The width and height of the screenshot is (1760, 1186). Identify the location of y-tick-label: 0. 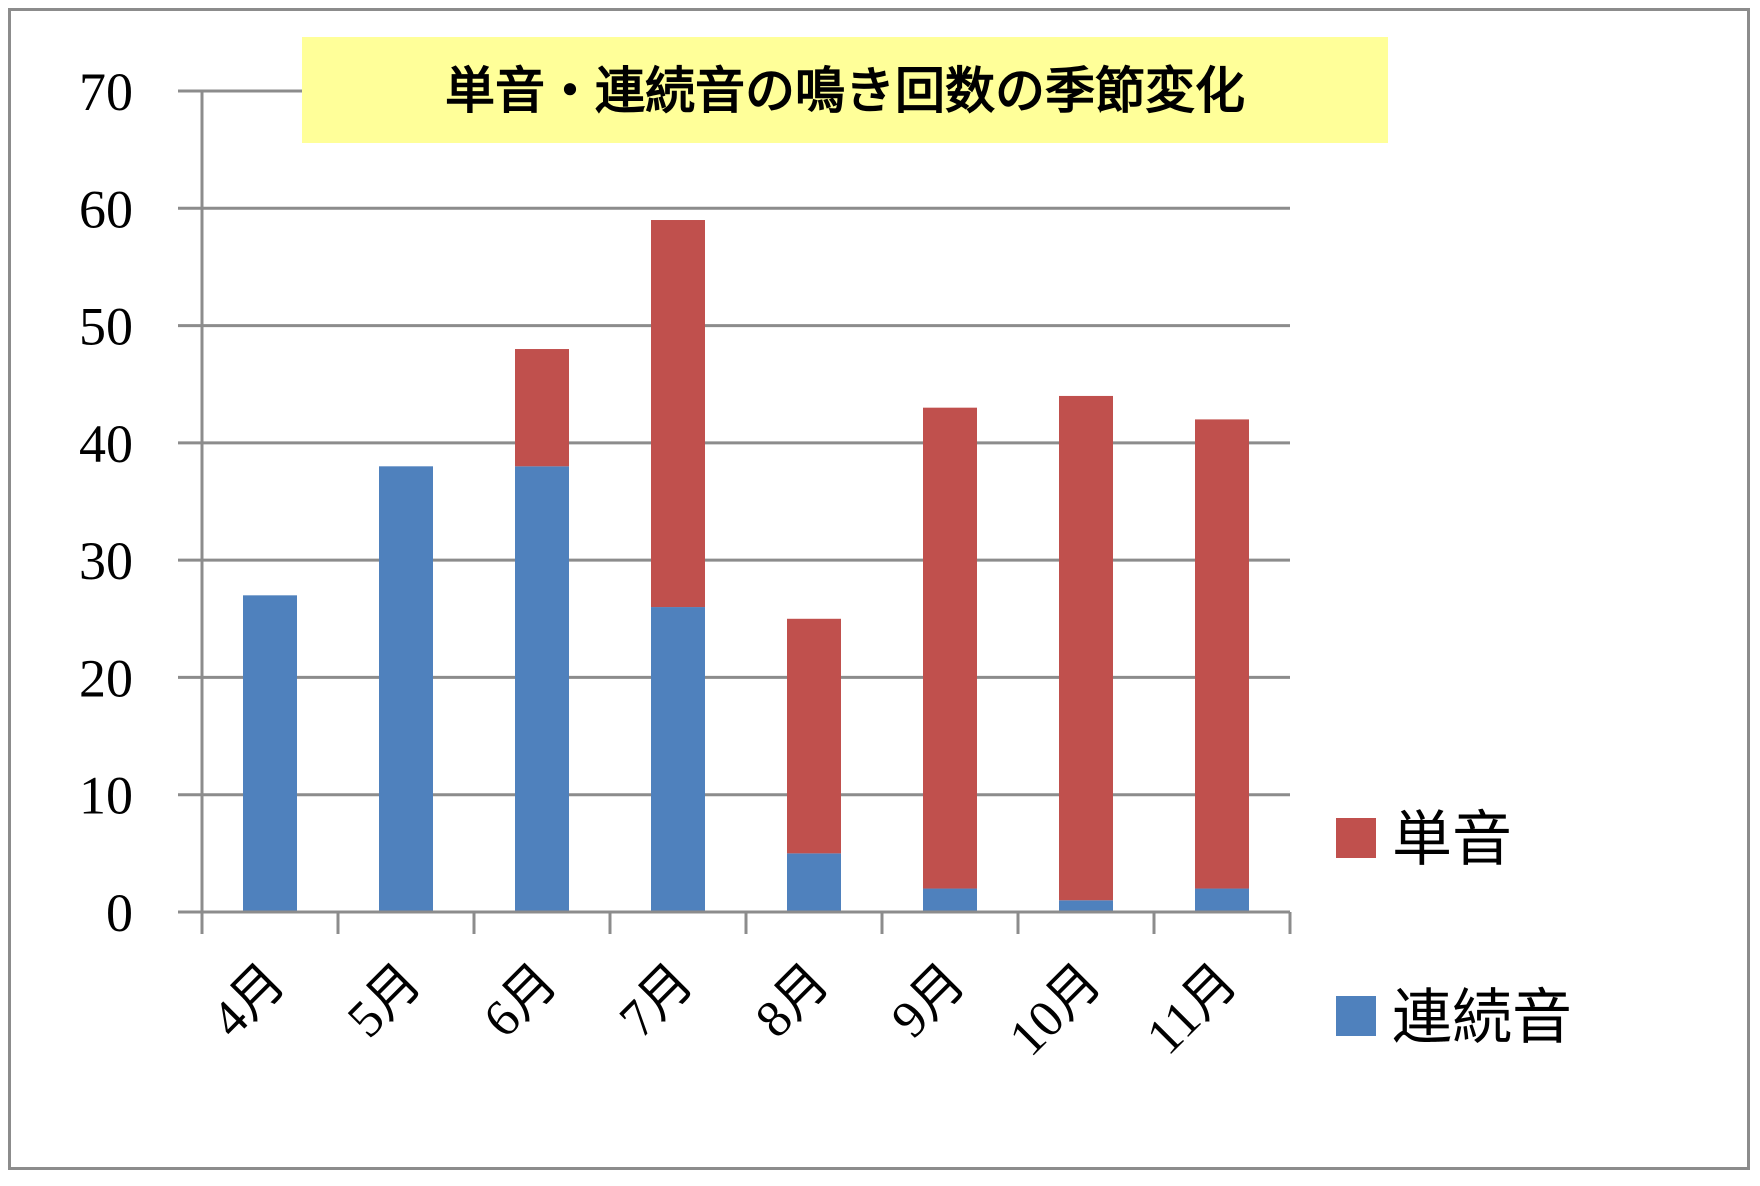
(119, 913).